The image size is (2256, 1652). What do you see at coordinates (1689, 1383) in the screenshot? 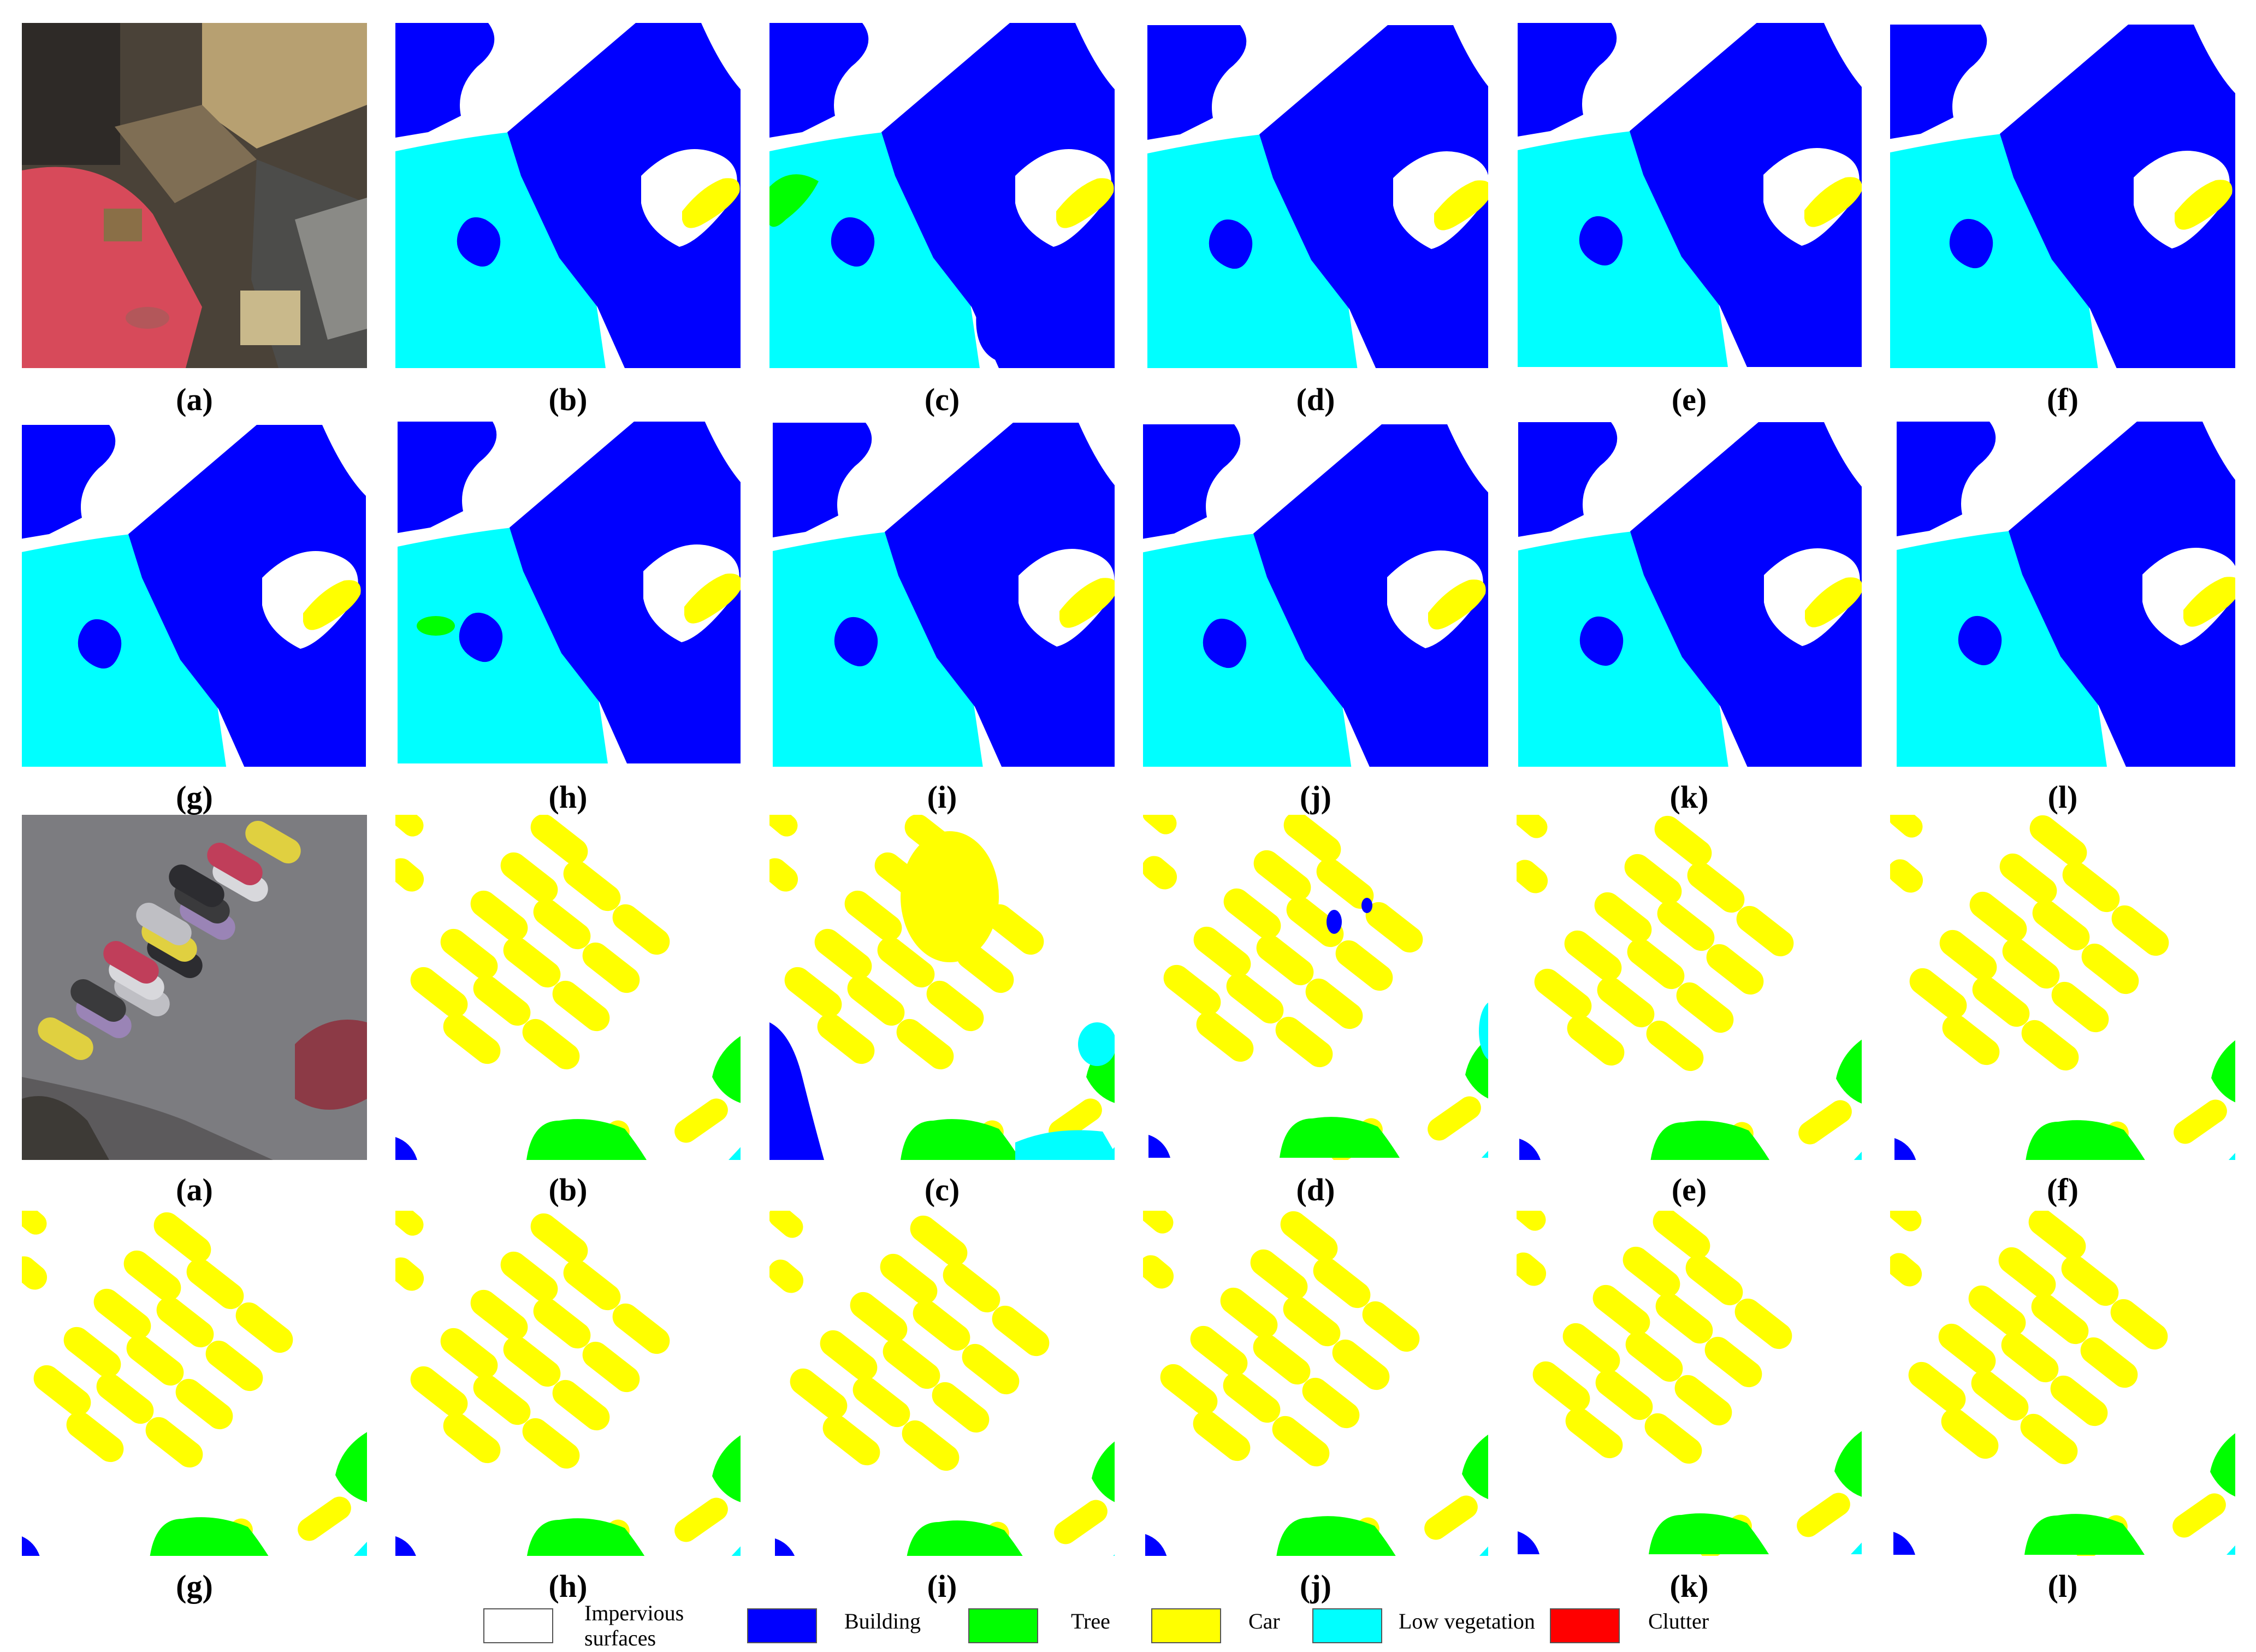
I see `segmentation-map-scene2-k` at bounding box center [1689, 1383].